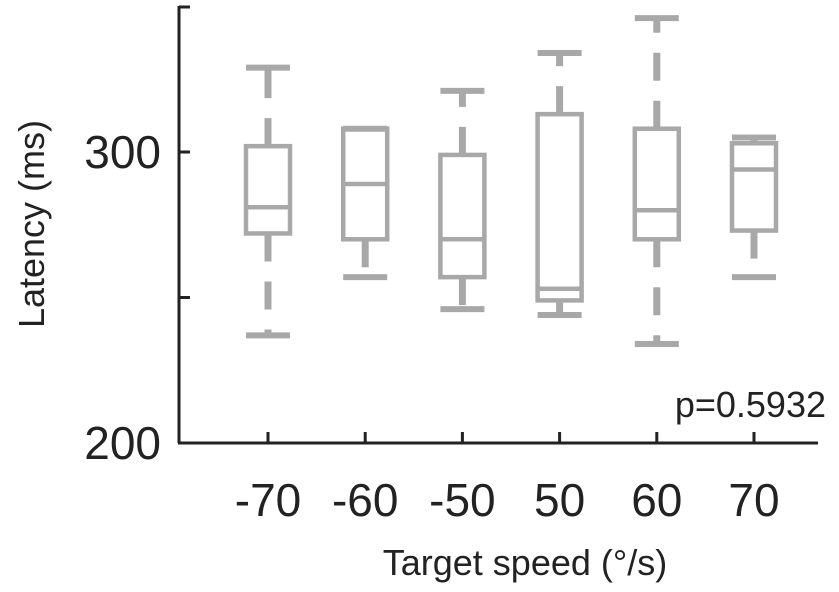 Image resolution: width=839 pixels, height=592 pixels. Describe the element at coordinates (462, 500) in the screenshot. I see `x-tick-label--50: -50` at that location.